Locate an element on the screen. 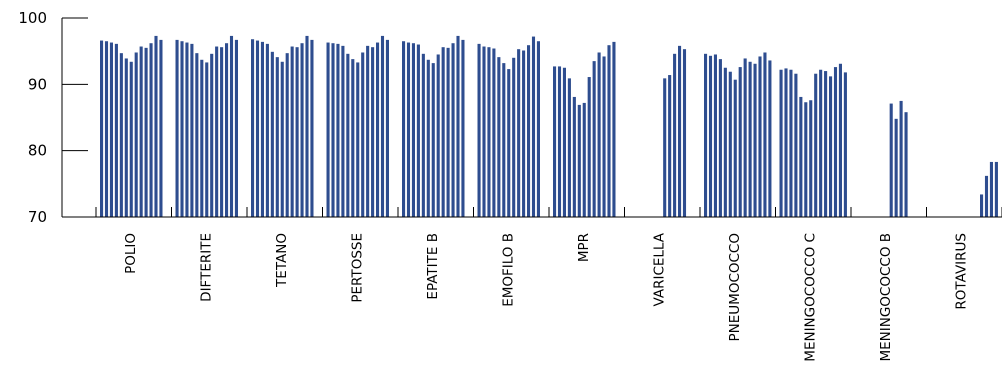 The width and height of the screenshot is (1002, 388). category-label-tetano: TETANO is located at coordinates (282, 260).